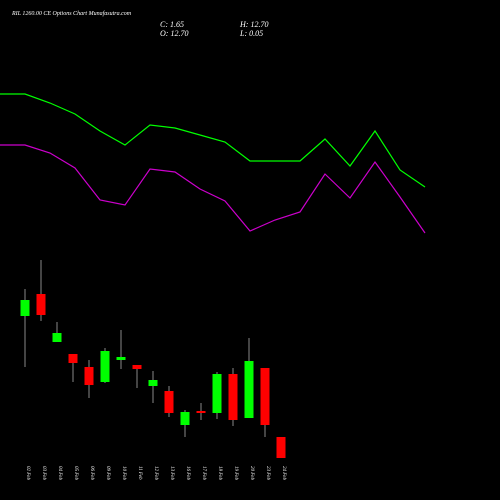 The height and width of the screenshot is (500, 500). Describe the element at coordinates (174, 33) in the screenshot. I see `open-info: O: 12.70` at that location.